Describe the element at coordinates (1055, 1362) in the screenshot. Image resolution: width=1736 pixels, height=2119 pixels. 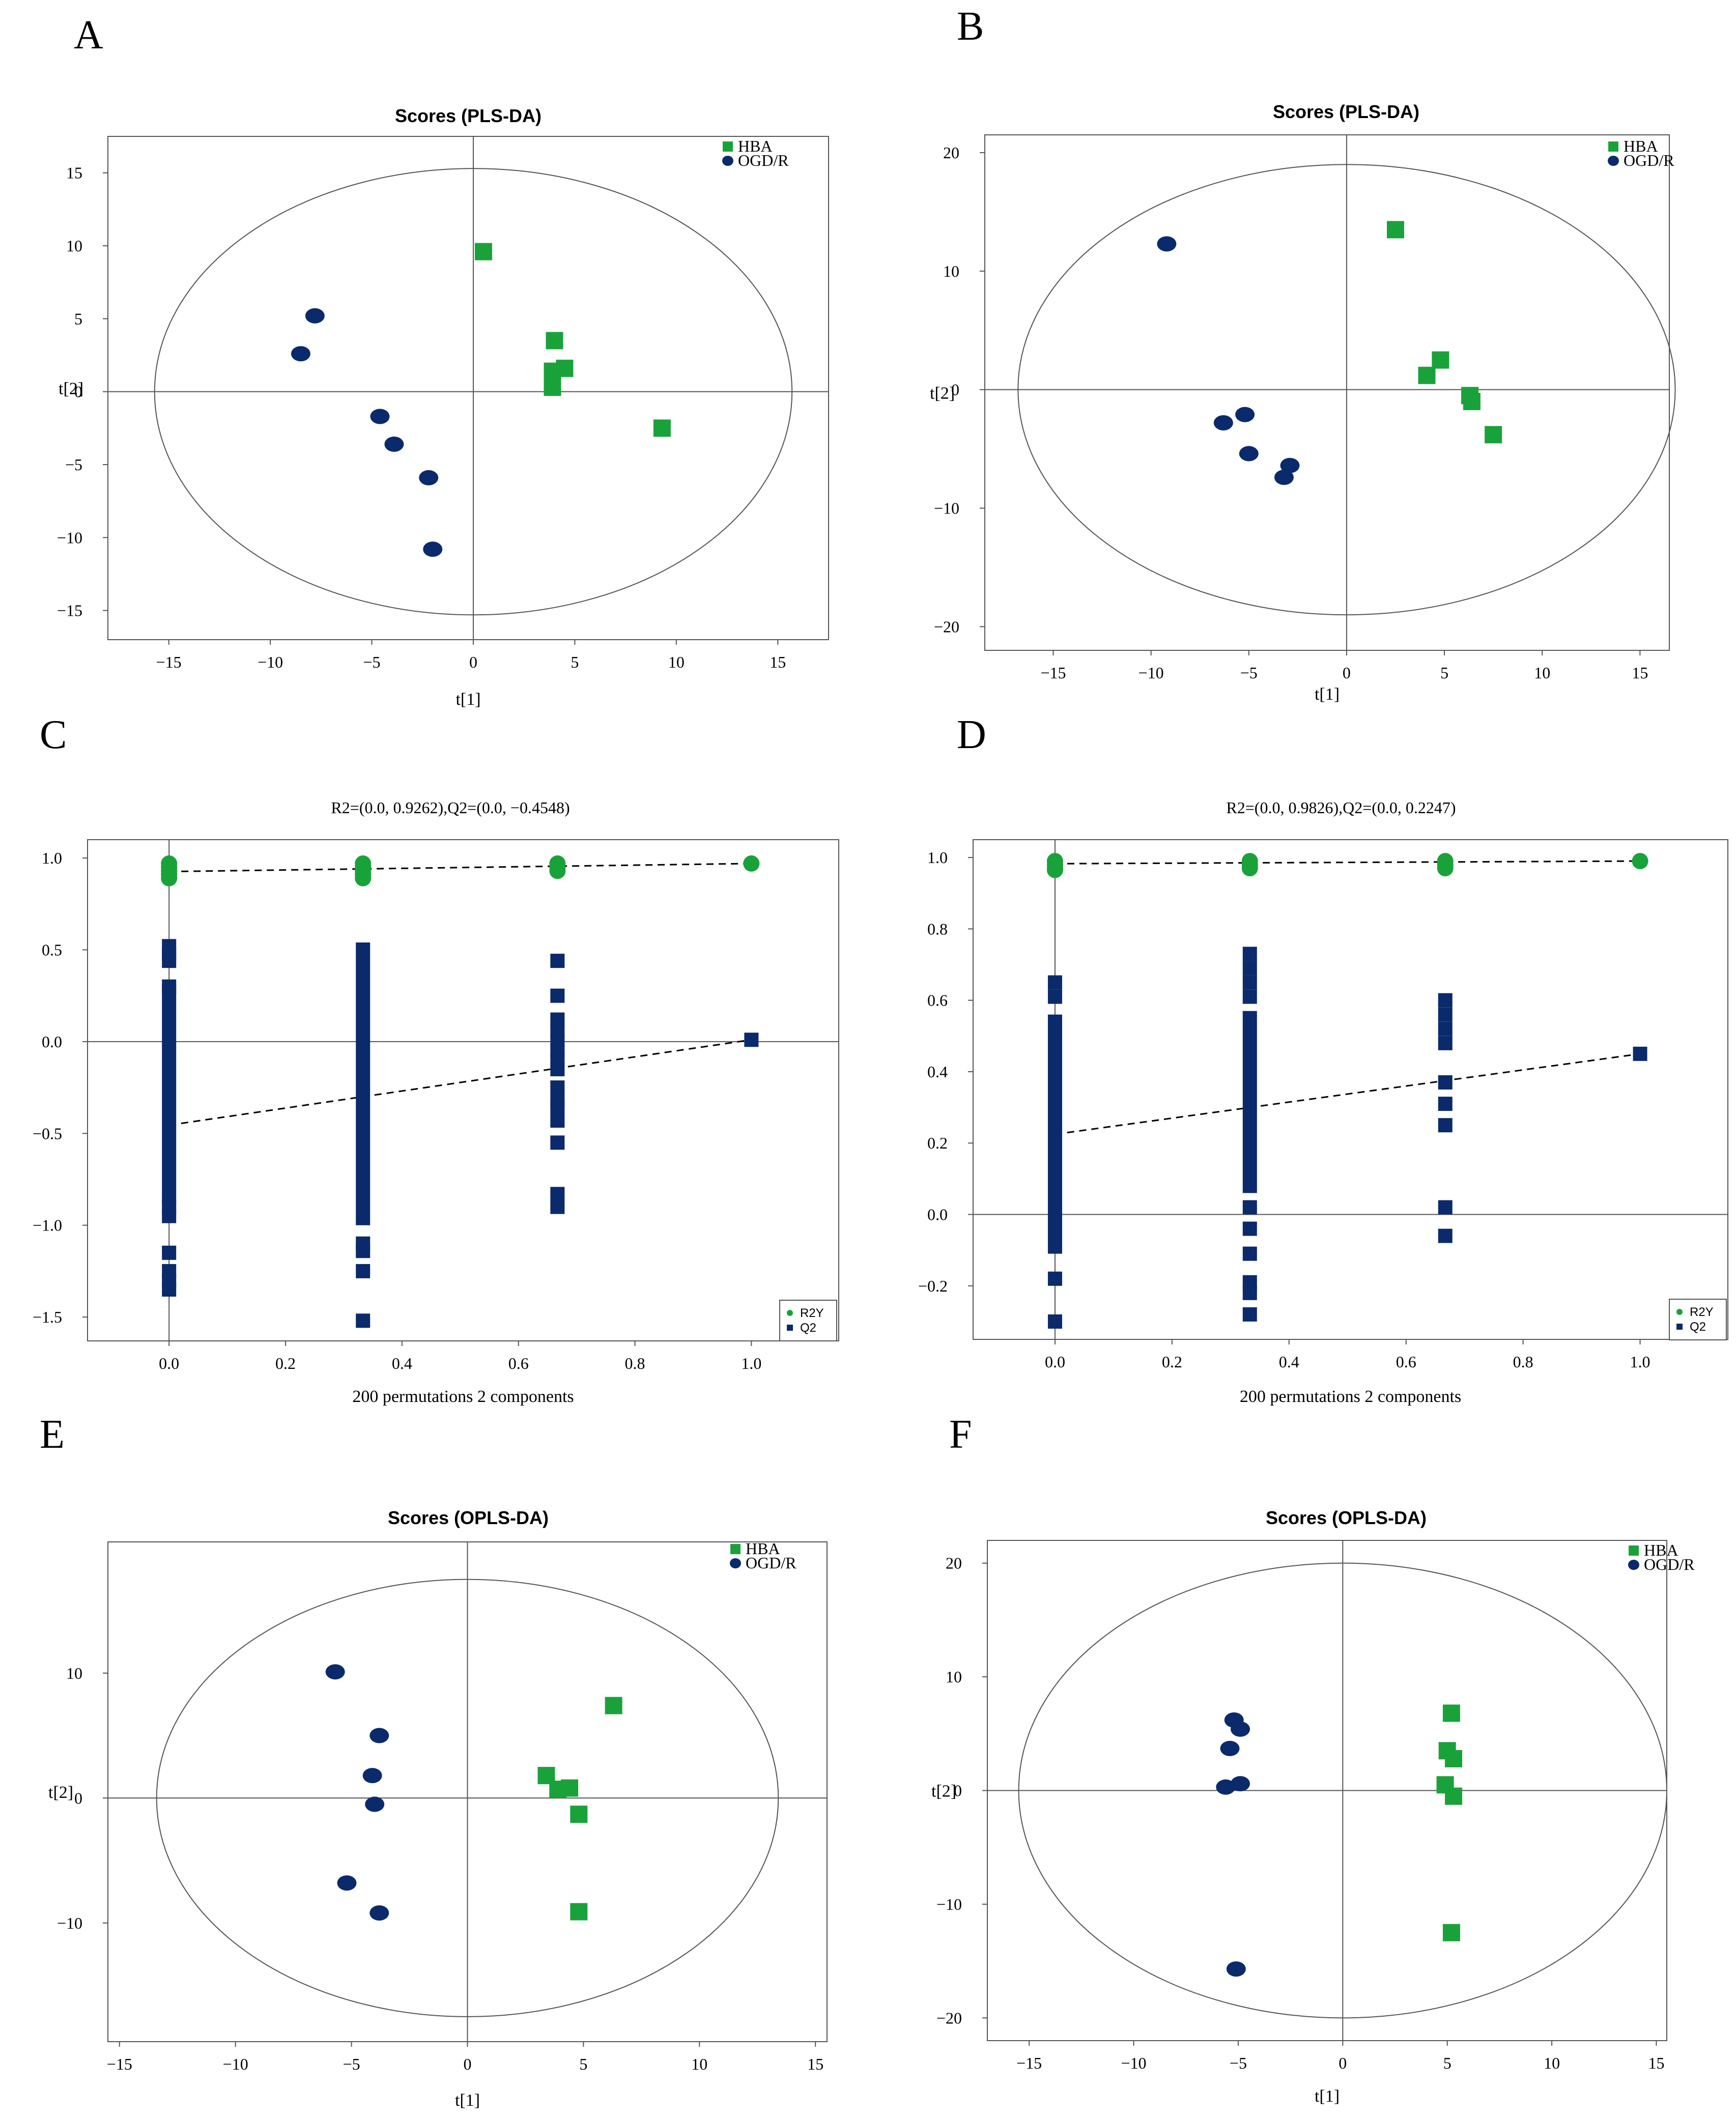
I see `x-tick-label: 0.0` at that location.